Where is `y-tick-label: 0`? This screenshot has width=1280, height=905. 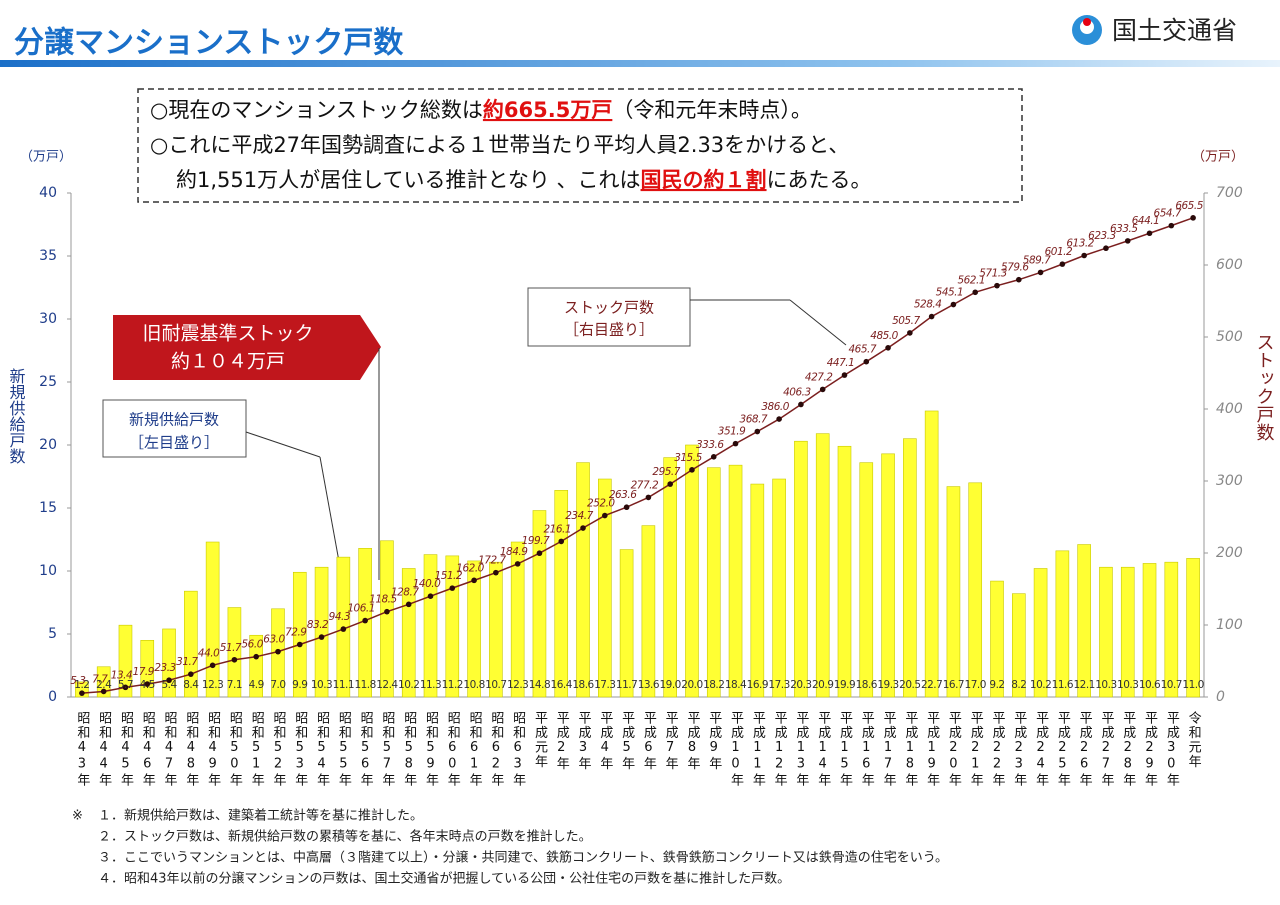
y-tick-label: 0 is located at coordinates (52, 697).